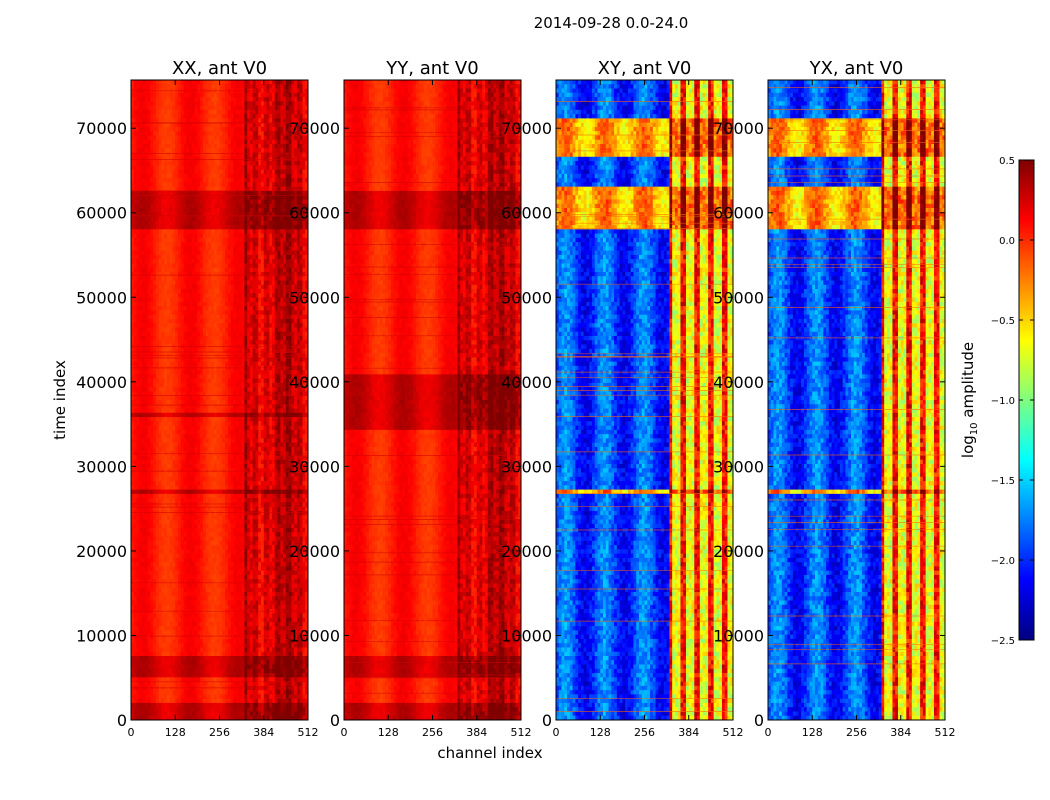 The image size is (1050, 800). I want to click on colorbar-tick-label: −0.5, so click(1003, 321).